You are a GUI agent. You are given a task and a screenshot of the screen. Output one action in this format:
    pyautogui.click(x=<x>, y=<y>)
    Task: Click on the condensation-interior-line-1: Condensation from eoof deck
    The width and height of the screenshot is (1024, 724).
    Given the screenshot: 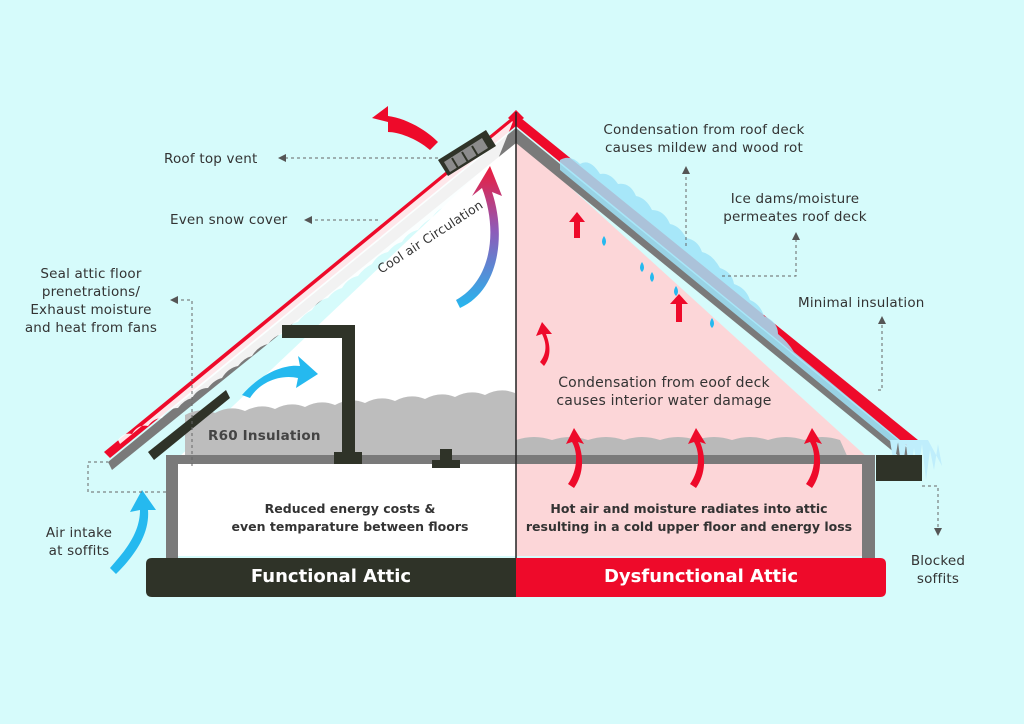 What is the action you would take?
    pyautogui.click(x=664, y=383)
    